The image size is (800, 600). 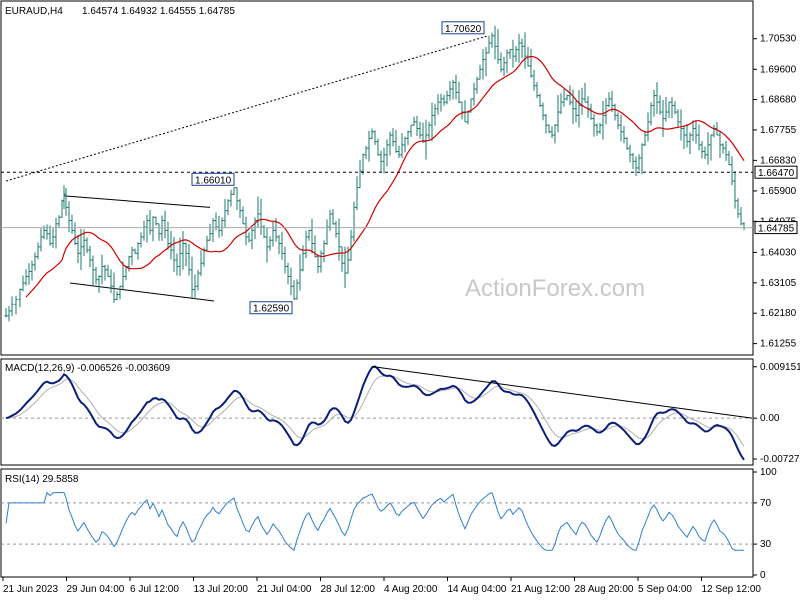 What do you see at coordinates (778, 69) in the screenshot?
I see `price-tick-label: 1.69600` at bounding box center [778, 69].